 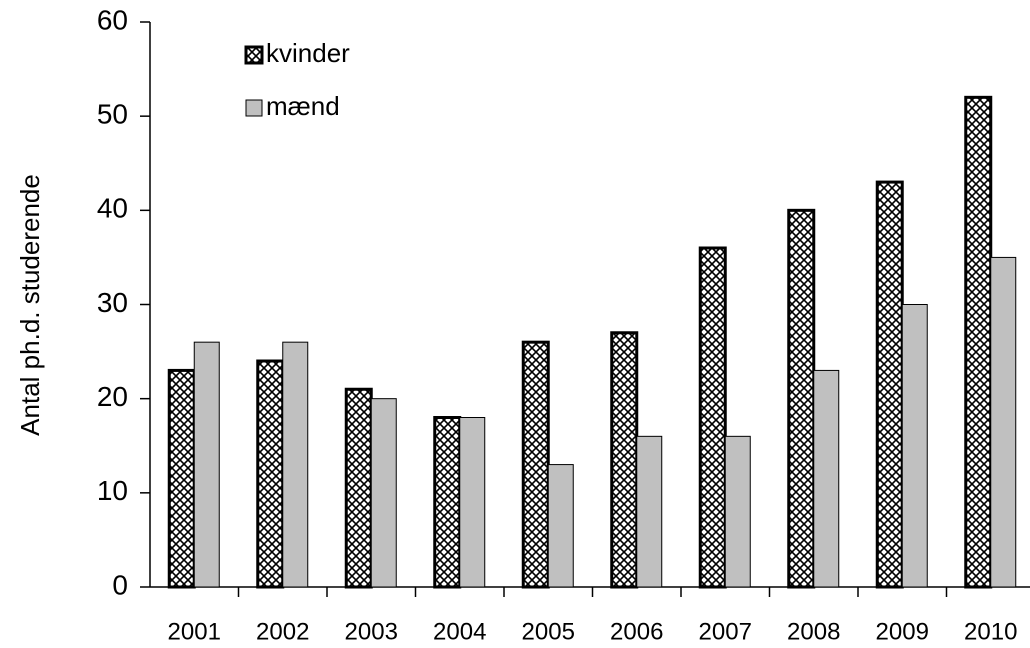 What do you see at coordinates (459, 631) in the screenshot?
I see `x-tick-label: 2004` at bounding box center [459, 631].